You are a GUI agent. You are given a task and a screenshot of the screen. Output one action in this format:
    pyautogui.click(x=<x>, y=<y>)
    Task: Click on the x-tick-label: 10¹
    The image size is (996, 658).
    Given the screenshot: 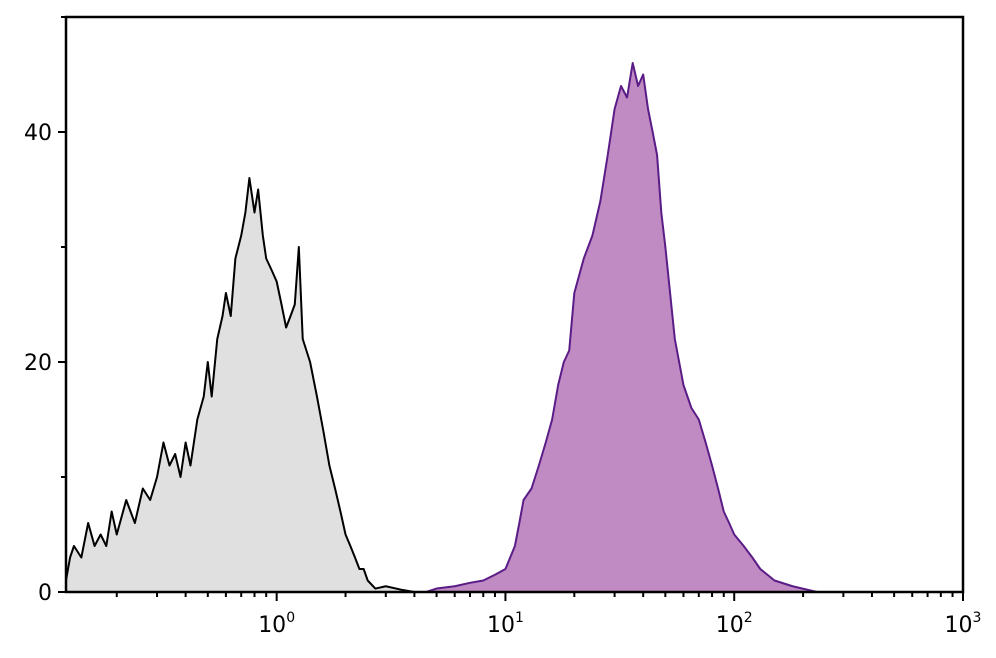 What is the action you would take?
    pyautogui.click(x=505, y=624)
    